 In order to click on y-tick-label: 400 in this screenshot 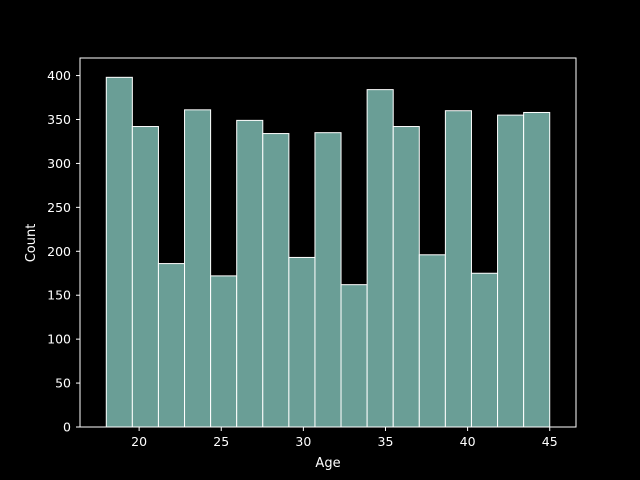, I will do `click(59, 75)`.